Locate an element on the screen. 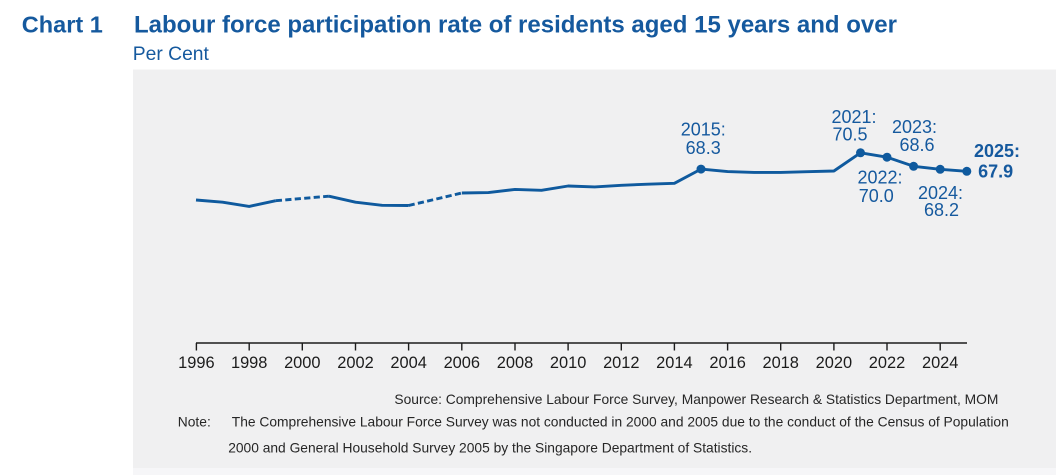 This screenshot has width=1063, height=475. svg-text: 2018 is located at coordinates (780, 363).